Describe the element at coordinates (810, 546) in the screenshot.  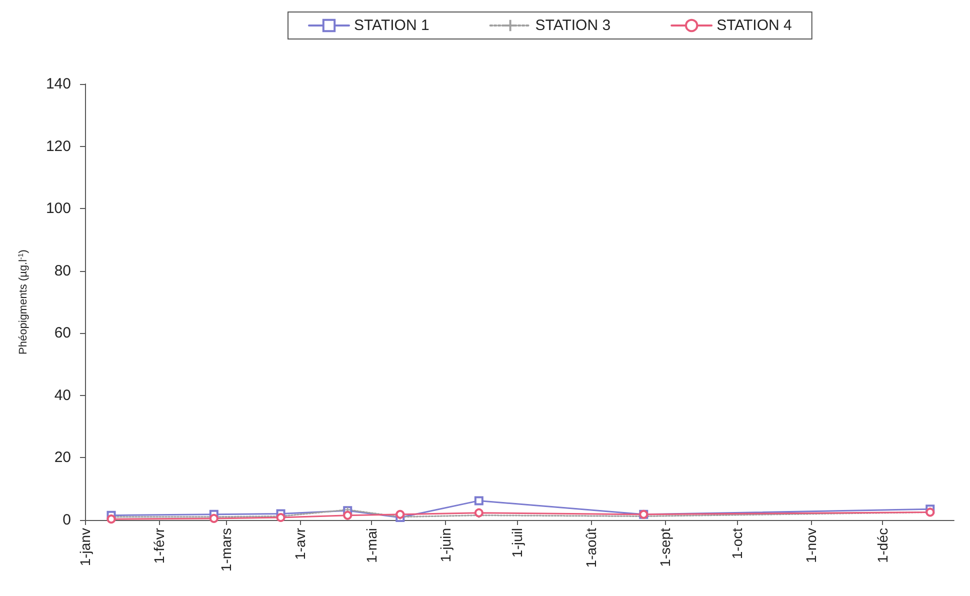
I see `x-tick-label: 1-nov` at that location.